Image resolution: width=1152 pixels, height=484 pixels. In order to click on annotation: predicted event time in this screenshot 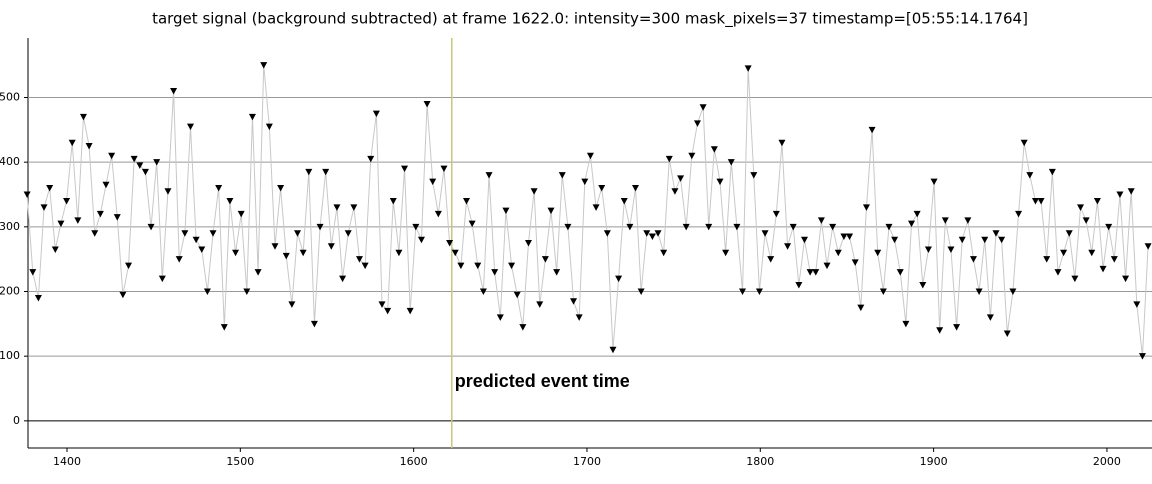, I will do `click(542, 381)`.